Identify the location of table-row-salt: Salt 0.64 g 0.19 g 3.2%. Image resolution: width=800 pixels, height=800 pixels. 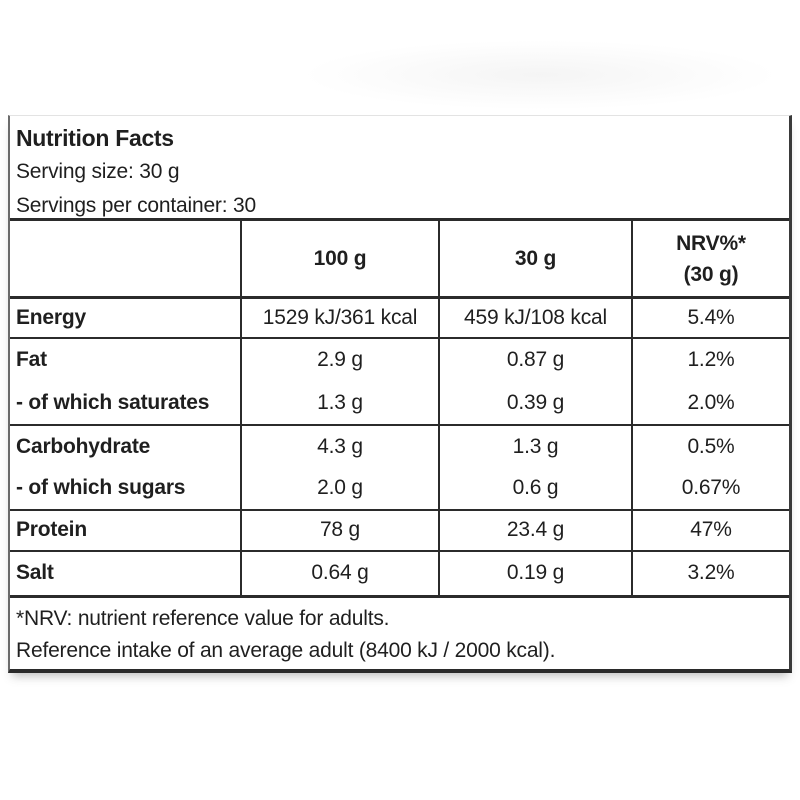
(399, 573).